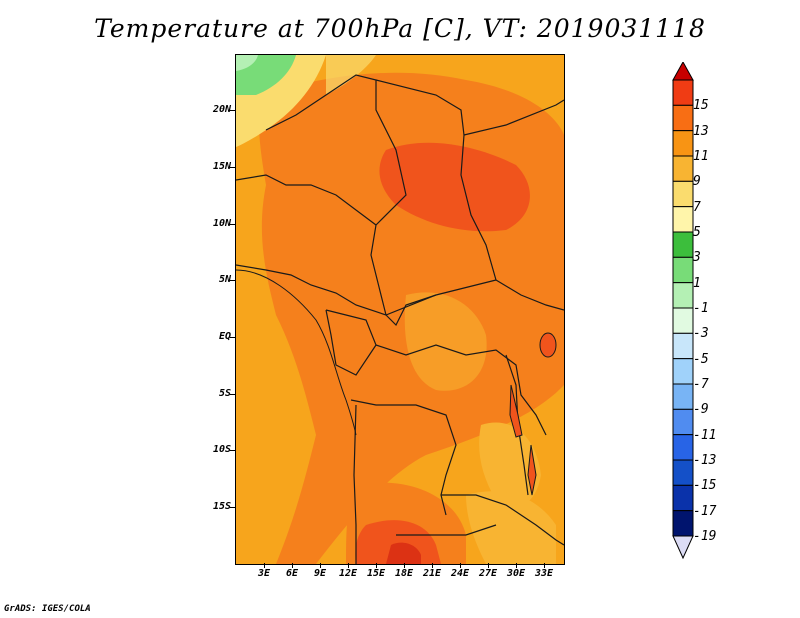  Describe the element at coordinates (701, 410) in the screenshot. I see `colorbar-label: -9` at that location.